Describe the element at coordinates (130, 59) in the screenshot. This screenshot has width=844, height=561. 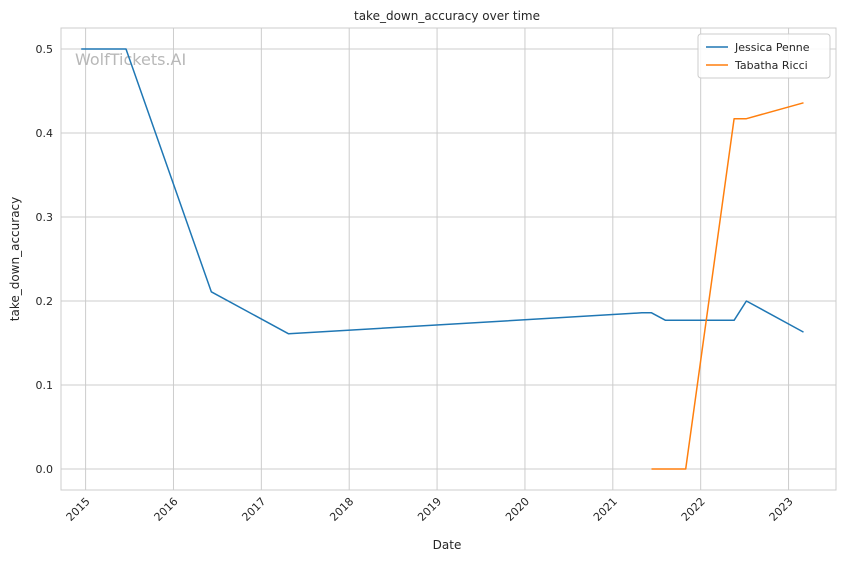
I see `watermark-text: WolfTickets.AI` at that location.